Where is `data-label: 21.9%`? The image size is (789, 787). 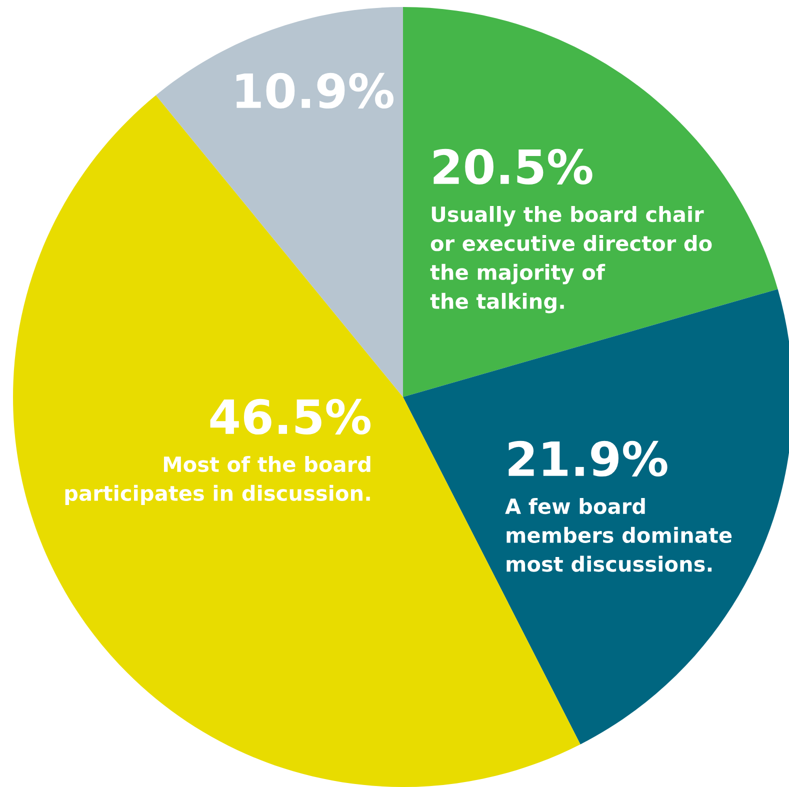
data-label: 21.9% is located at coordinates (588, 458).